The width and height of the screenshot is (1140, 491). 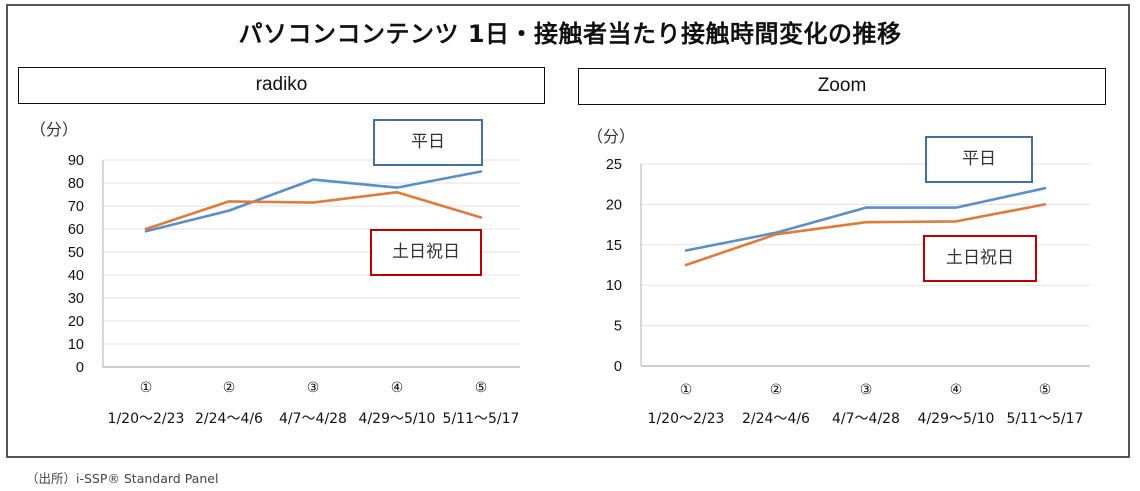 What do you see at coordinates (122, 478) in the screenshot?
I see `source-footer: （出所）i-SSP® Standard Panel` at bounding box center [122, 478].